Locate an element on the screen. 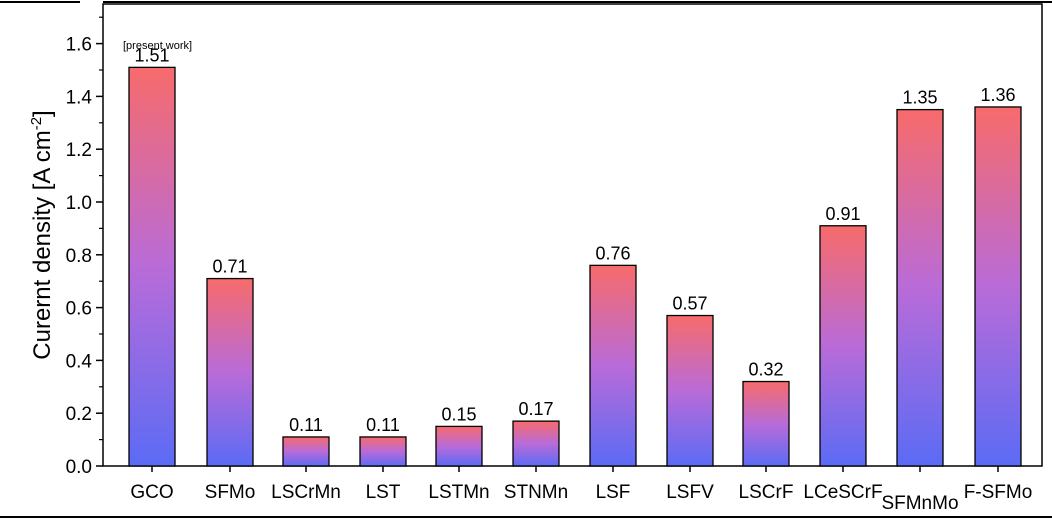  bar-value-label: 0.17 is located at coordinates (535, 409).